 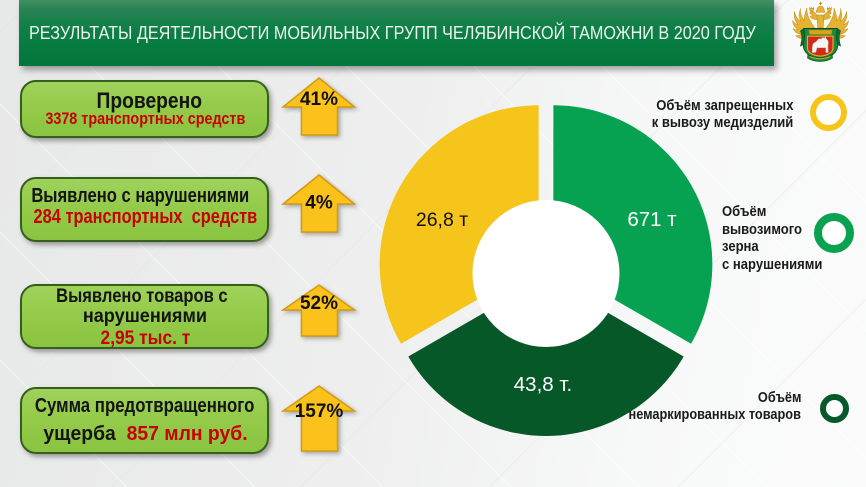 What do you see at coordinates (319, 303) in the screenshot?
I see `svg-text: 52%` at bounding box center [319, 303].